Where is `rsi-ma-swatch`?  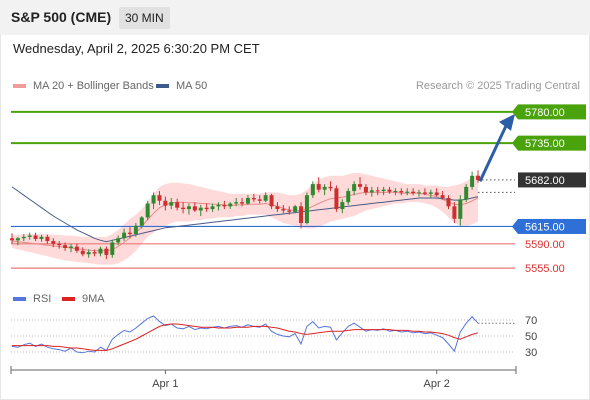 rsi-ma-swatch is located at coordinates (68, 299).